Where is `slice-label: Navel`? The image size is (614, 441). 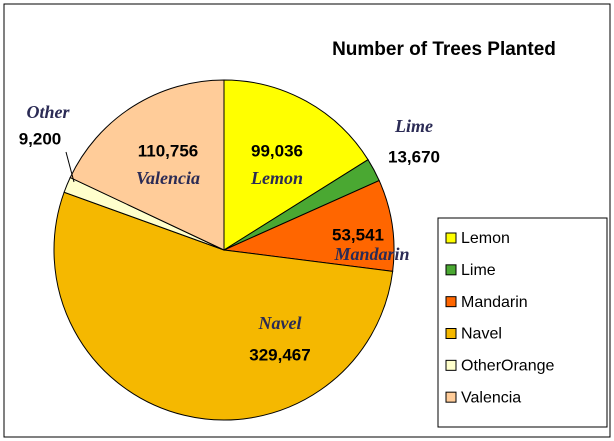 slice-label: Navel is located at coordinates (280, 323).